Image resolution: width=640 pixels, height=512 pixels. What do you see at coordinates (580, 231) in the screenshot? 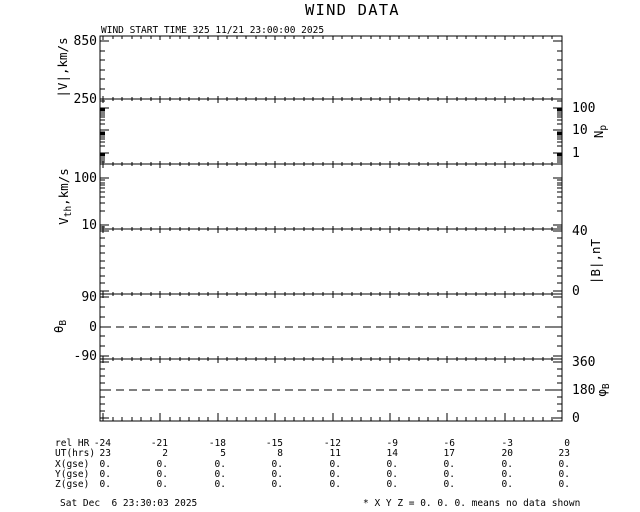
I see `y-tick-label: 40` at bounding box center [580, 231].